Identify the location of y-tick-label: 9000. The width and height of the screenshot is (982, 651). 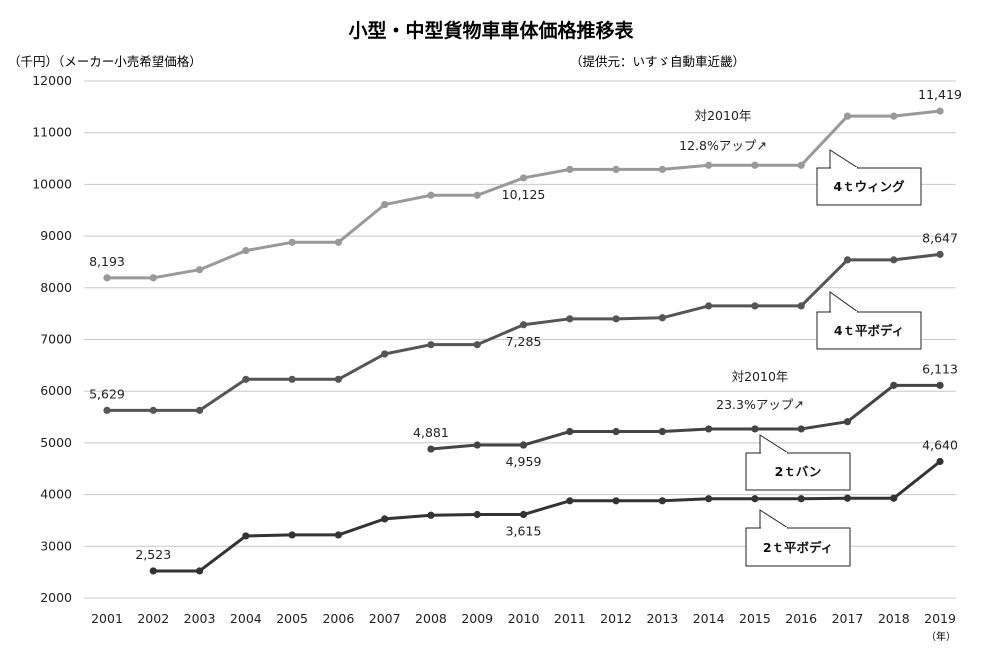
(56, 235).